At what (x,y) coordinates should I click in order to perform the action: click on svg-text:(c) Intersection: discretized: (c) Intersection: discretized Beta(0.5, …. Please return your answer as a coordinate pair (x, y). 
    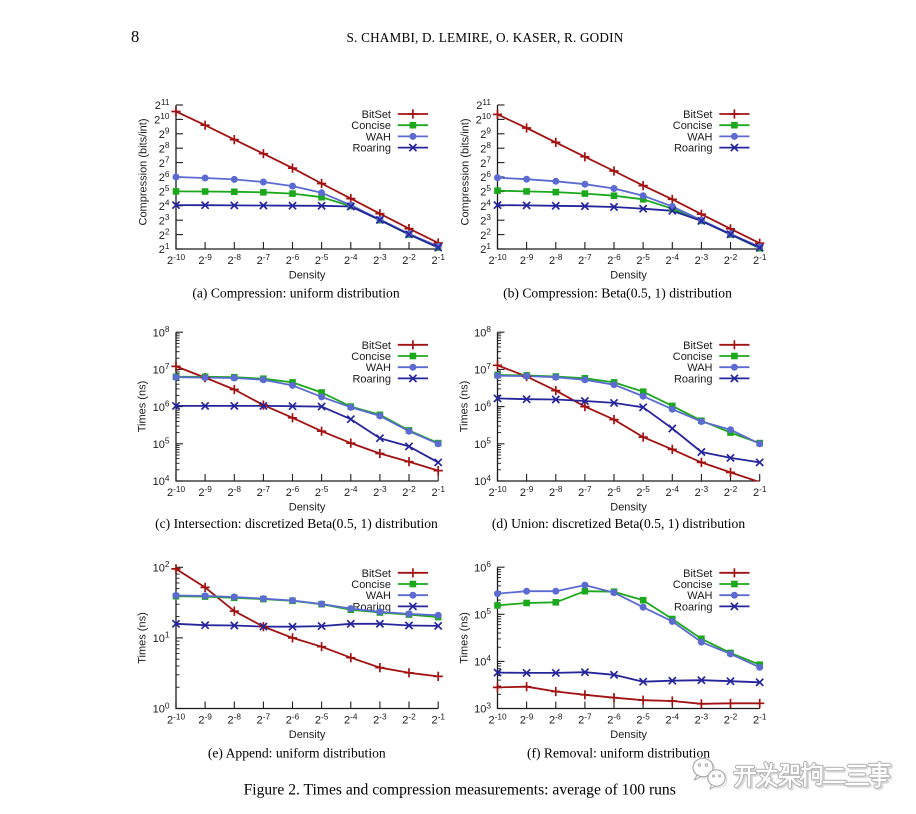
    Looking at the image, I should click on (296, 524).